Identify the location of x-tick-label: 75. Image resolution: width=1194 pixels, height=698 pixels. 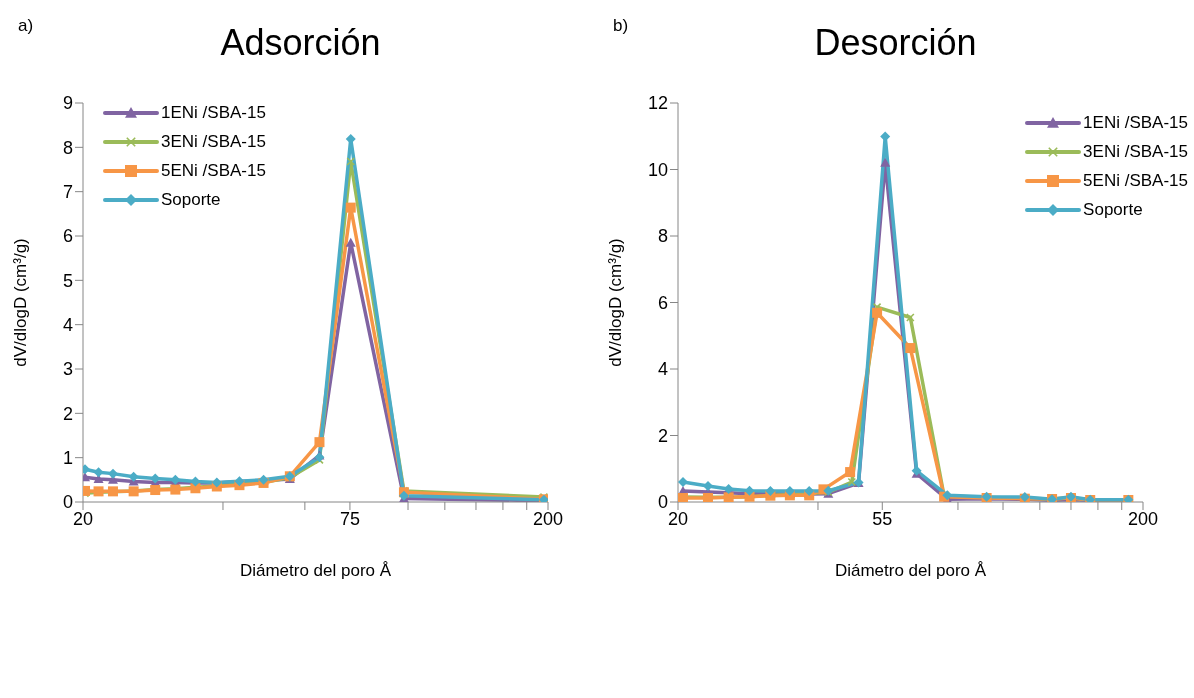
(349, 518).